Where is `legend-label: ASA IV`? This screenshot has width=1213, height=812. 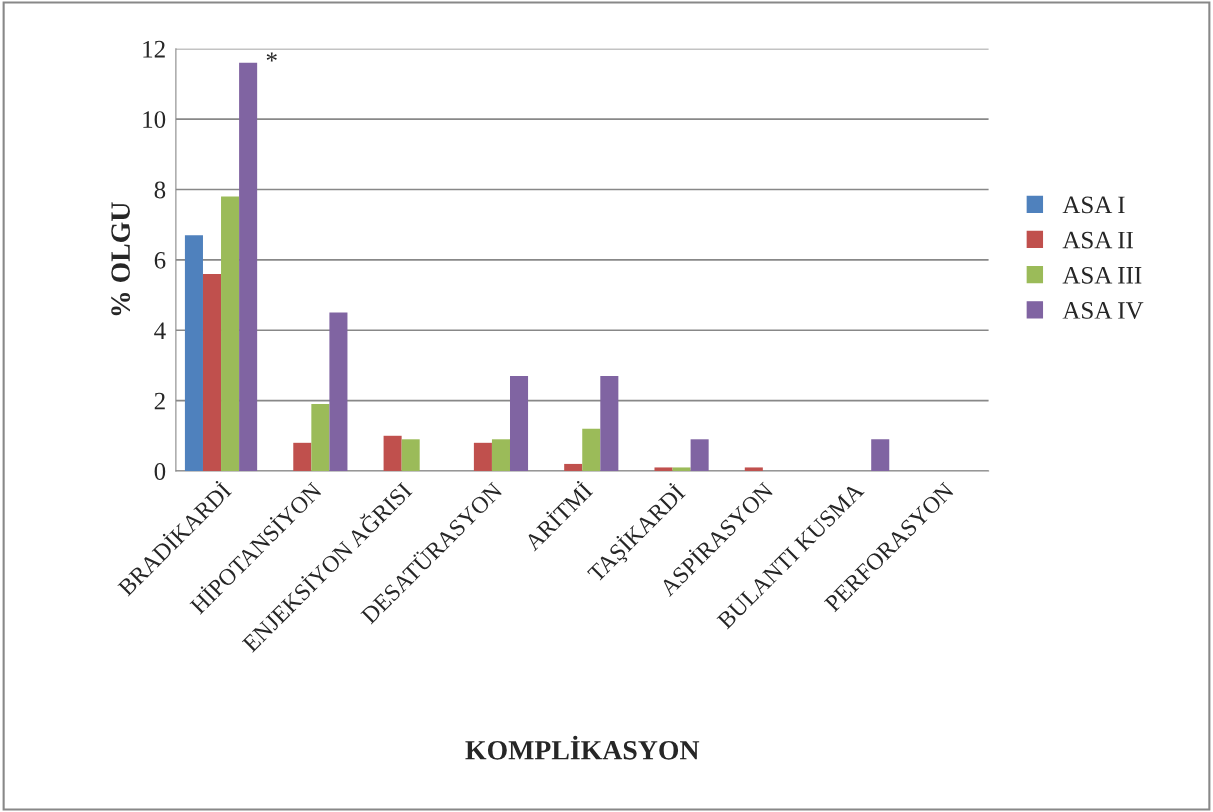
legend-label: ASA IV is located at coordinates (1103, 310).